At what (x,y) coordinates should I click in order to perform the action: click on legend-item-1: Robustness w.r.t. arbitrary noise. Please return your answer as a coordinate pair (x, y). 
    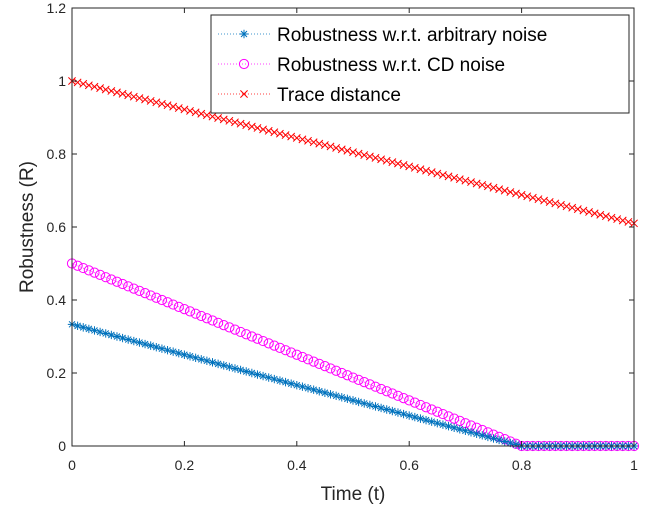
    Looking at the image, I should click on (382, 35).